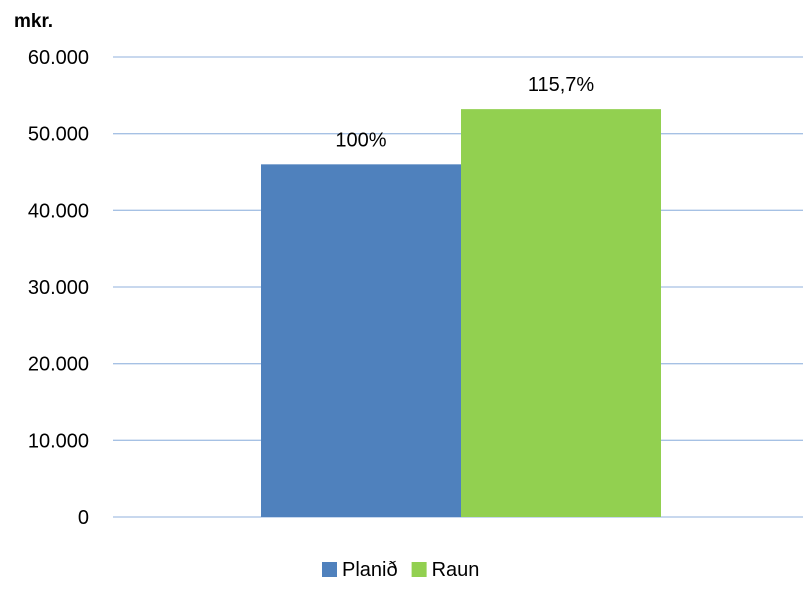 The width and height of the screenshot is (805, 595). What do you see at coordinates (58, 58) in the screenshot?
I see `y-tick-label: 60.000` at bounding box center [58, 58].